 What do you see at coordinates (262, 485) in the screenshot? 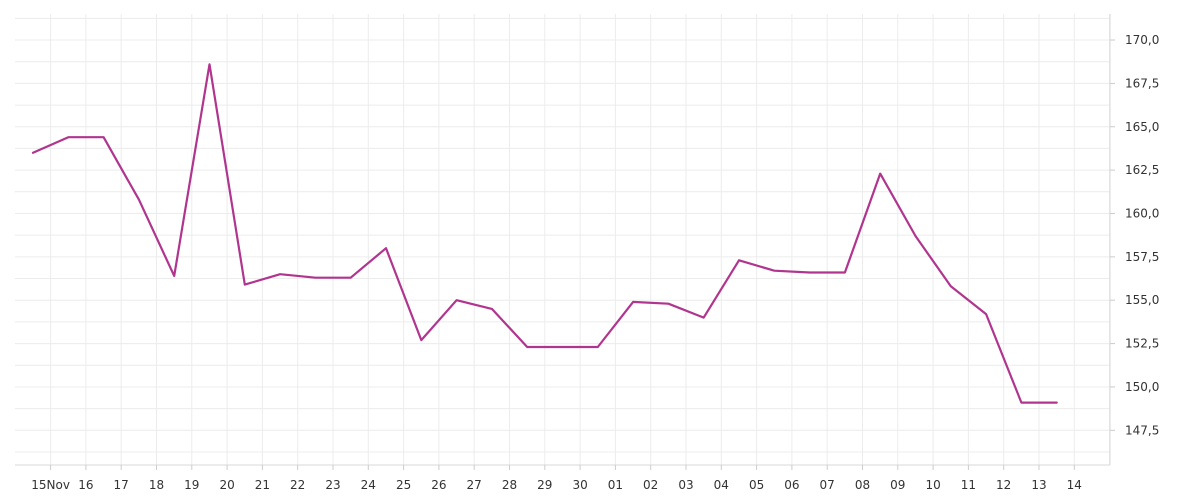
I see `x-tick-label: 21` at bounding box center [262, 485].